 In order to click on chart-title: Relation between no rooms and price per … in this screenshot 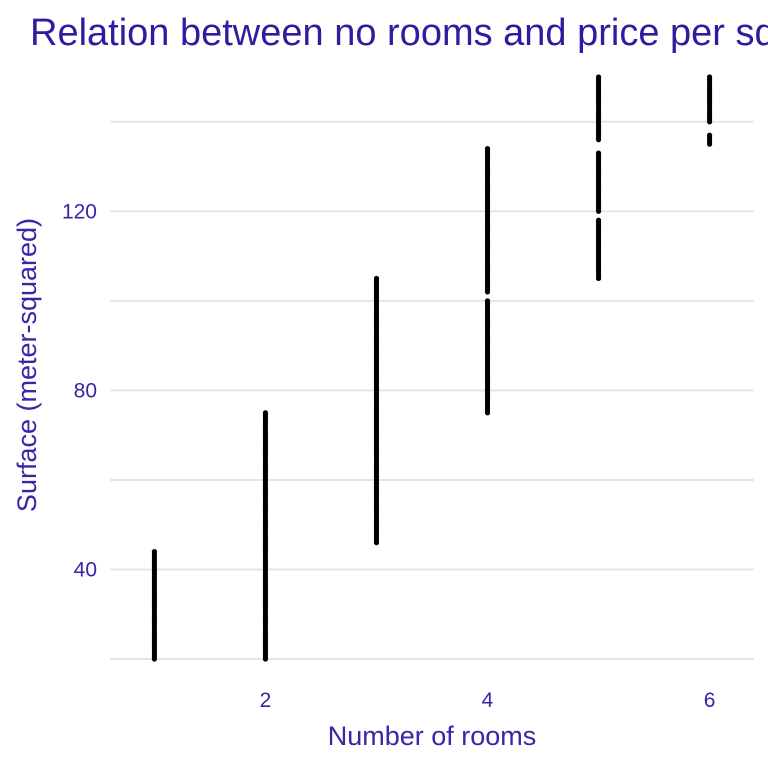, I will do `click(384, 33)`.